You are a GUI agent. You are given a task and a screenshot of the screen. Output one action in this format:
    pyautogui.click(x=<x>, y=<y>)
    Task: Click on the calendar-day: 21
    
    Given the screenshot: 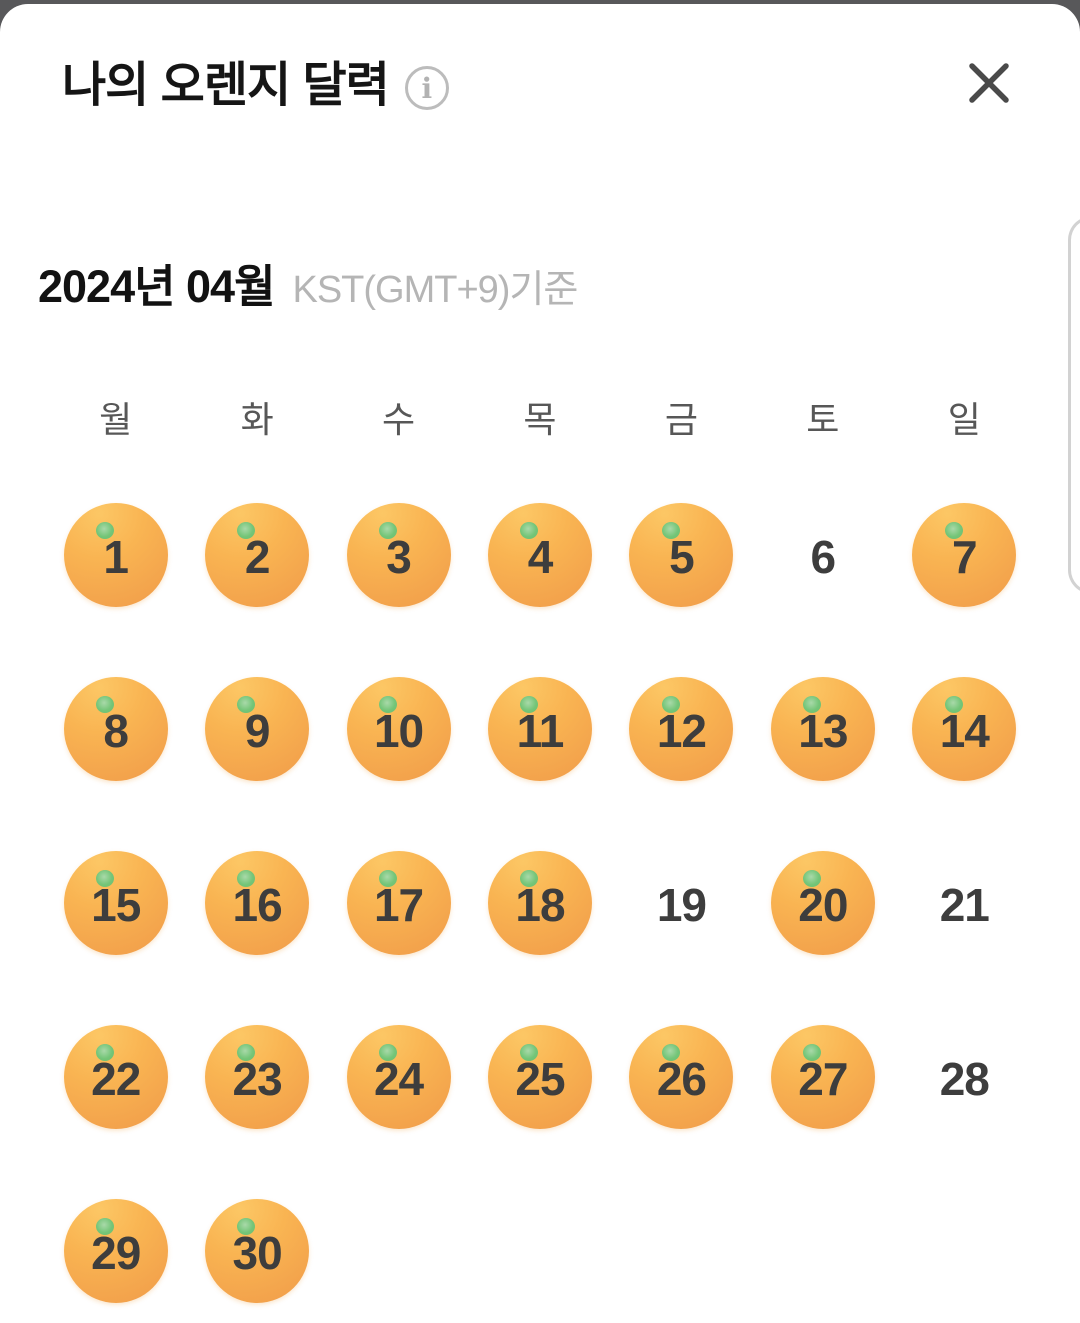 What is the action you would take?
    pyautogui.click(x=964, y=903)
    